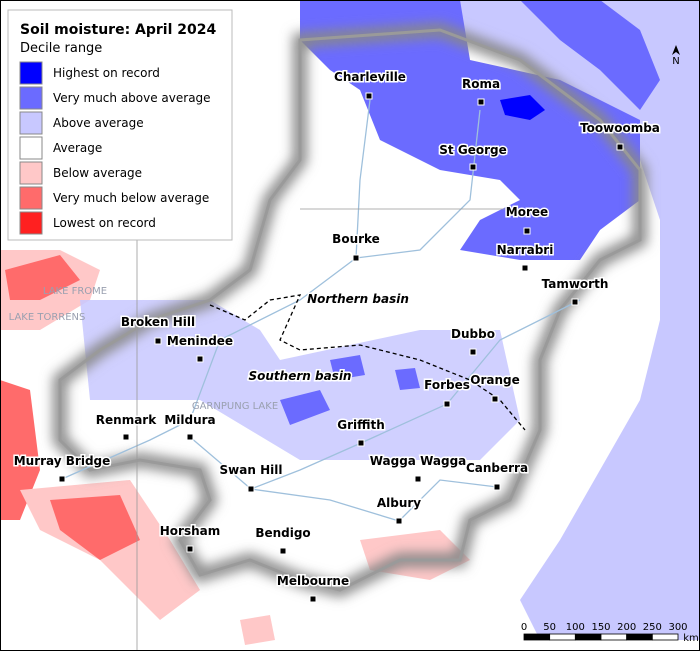 Image resolution: width=700 pixels, height=655 pixels. I want to click on legend-box, so click(120, 125).